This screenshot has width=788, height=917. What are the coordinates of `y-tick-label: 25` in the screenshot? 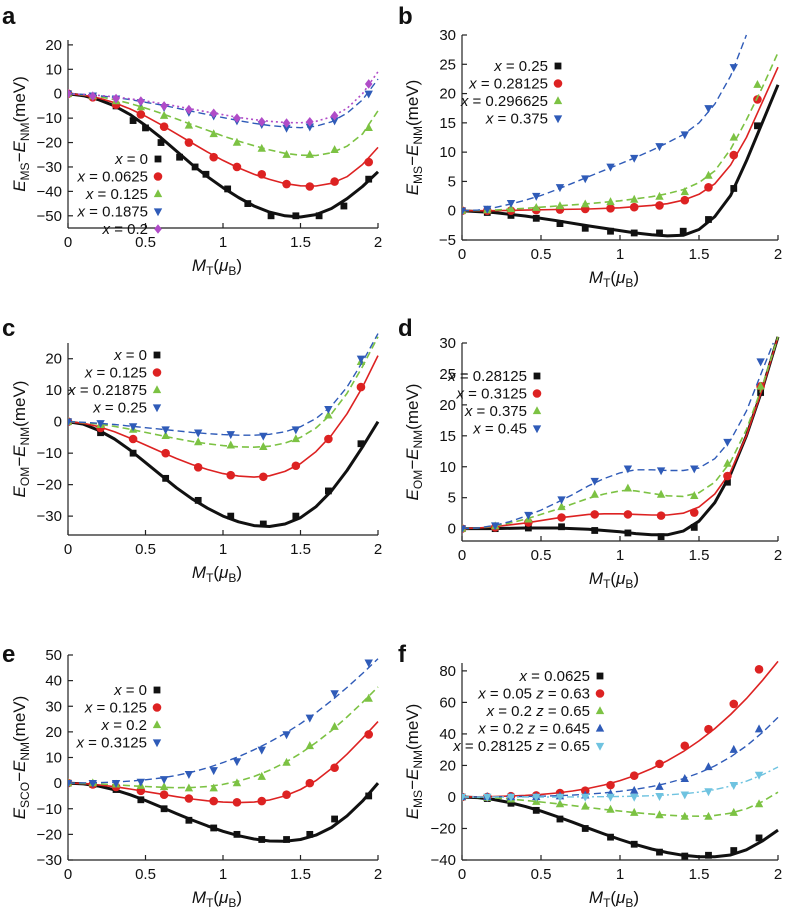 It's located at (447, 64).